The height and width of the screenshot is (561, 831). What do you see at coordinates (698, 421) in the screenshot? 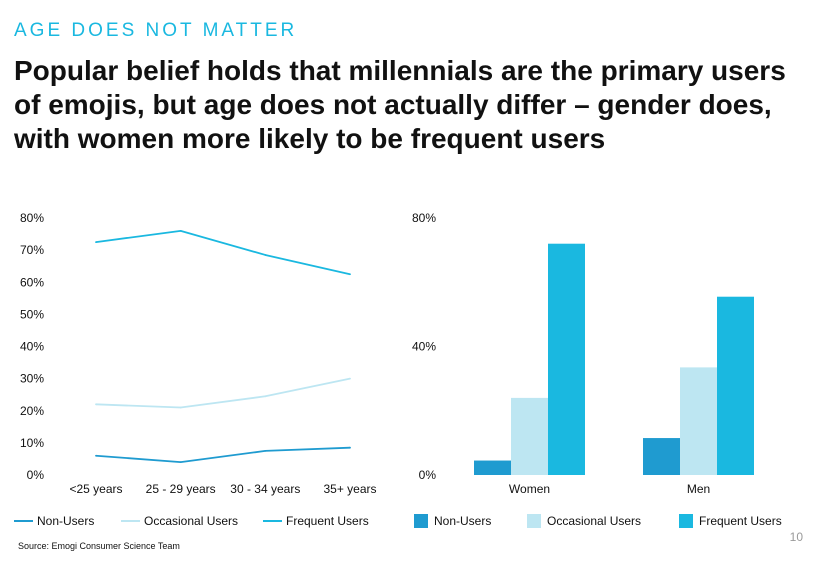
I see `bar-men-occasional-users` at bounding box center [698, 421].